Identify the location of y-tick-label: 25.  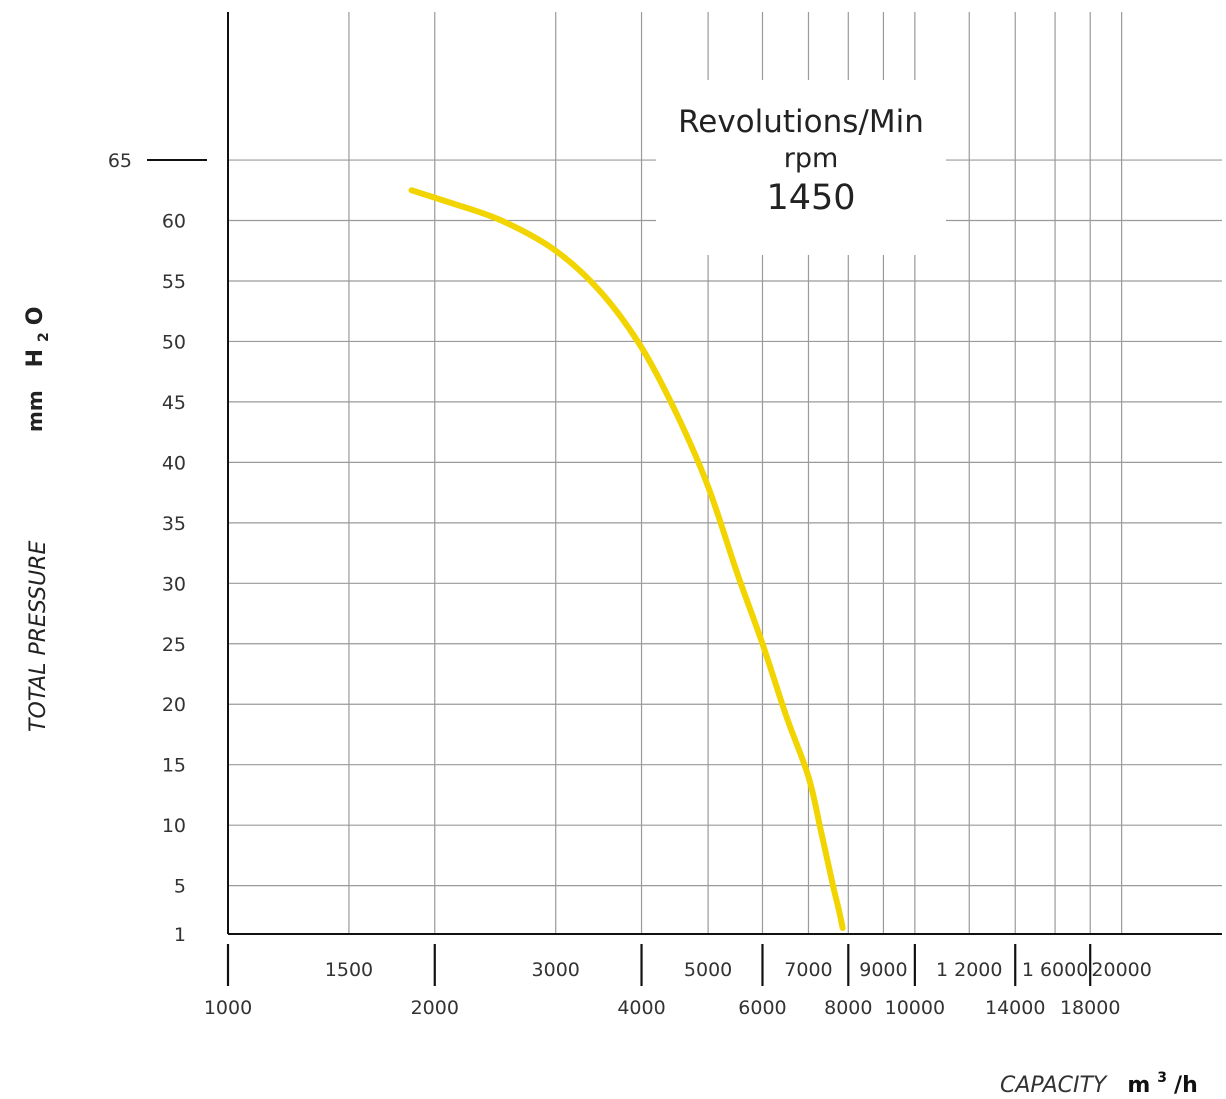
(174, 645).